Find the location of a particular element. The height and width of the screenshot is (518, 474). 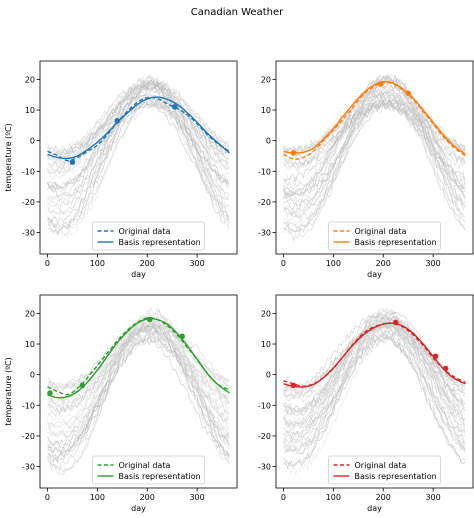

figure-title: Canadian Weather is located at coordinates (237, 12).